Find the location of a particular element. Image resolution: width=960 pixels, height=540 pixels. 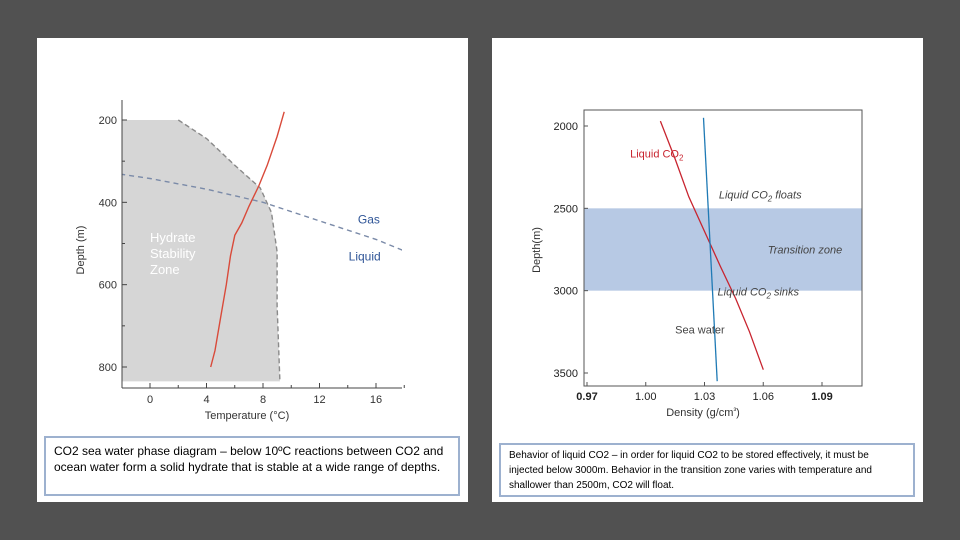

x-tick-label: 0 is located at coordinates (150, 400).